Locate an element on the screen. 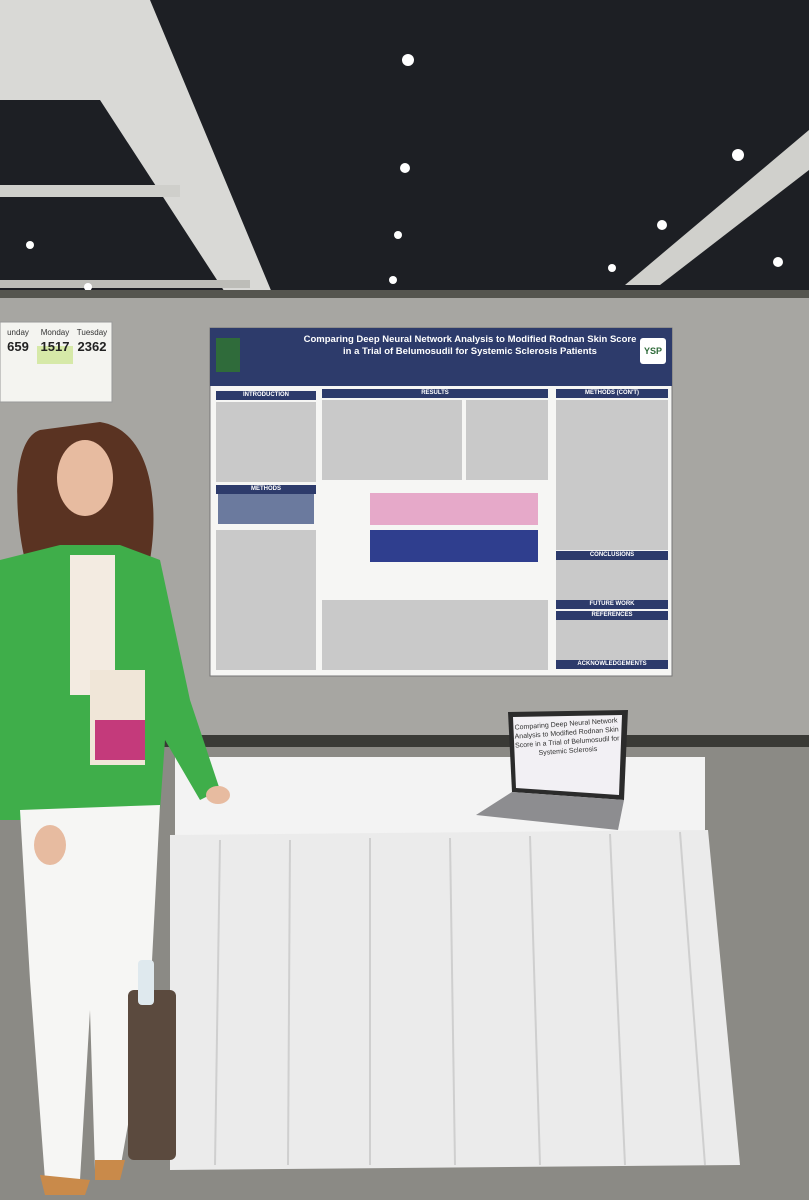  section-header: INTRODUCTION is located at coordinates (266, 395).